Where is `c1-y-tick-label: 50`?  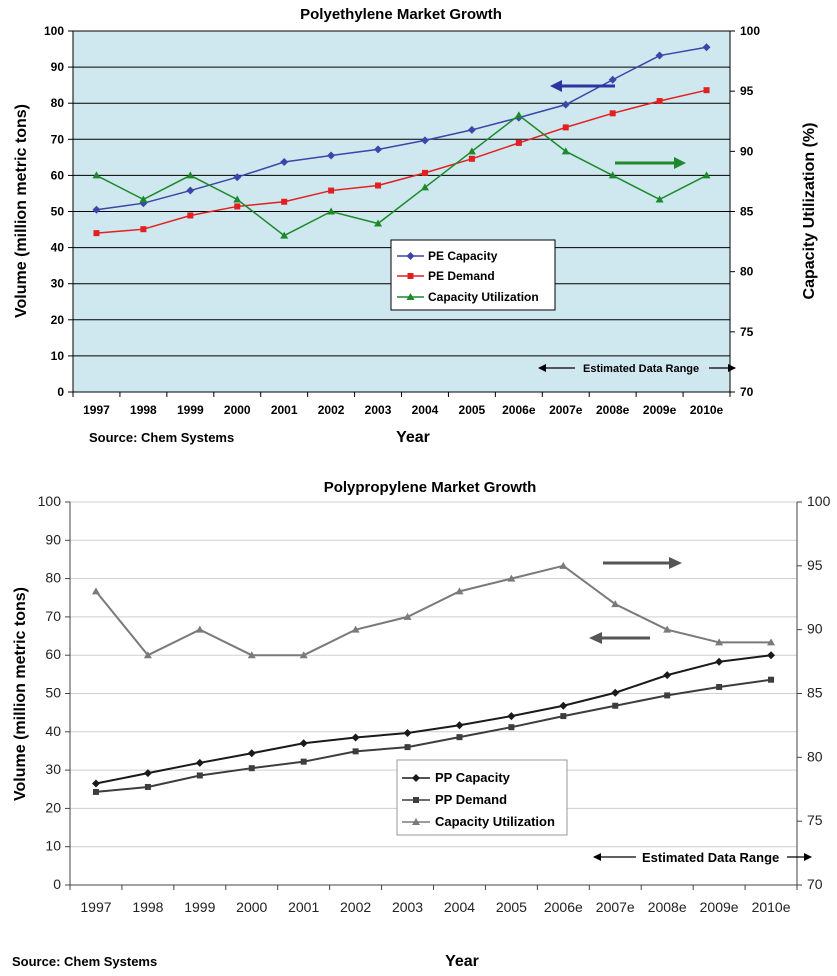
c1-y-tick-label: 50 is located at coordinates (58, 212).